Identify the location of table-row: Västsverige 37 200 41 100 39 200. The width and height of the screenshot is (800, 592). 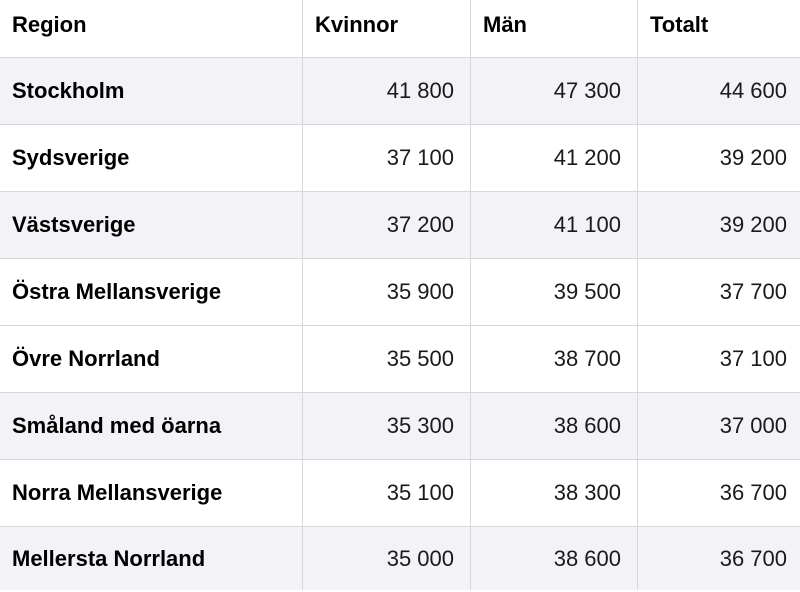
(400, 225).